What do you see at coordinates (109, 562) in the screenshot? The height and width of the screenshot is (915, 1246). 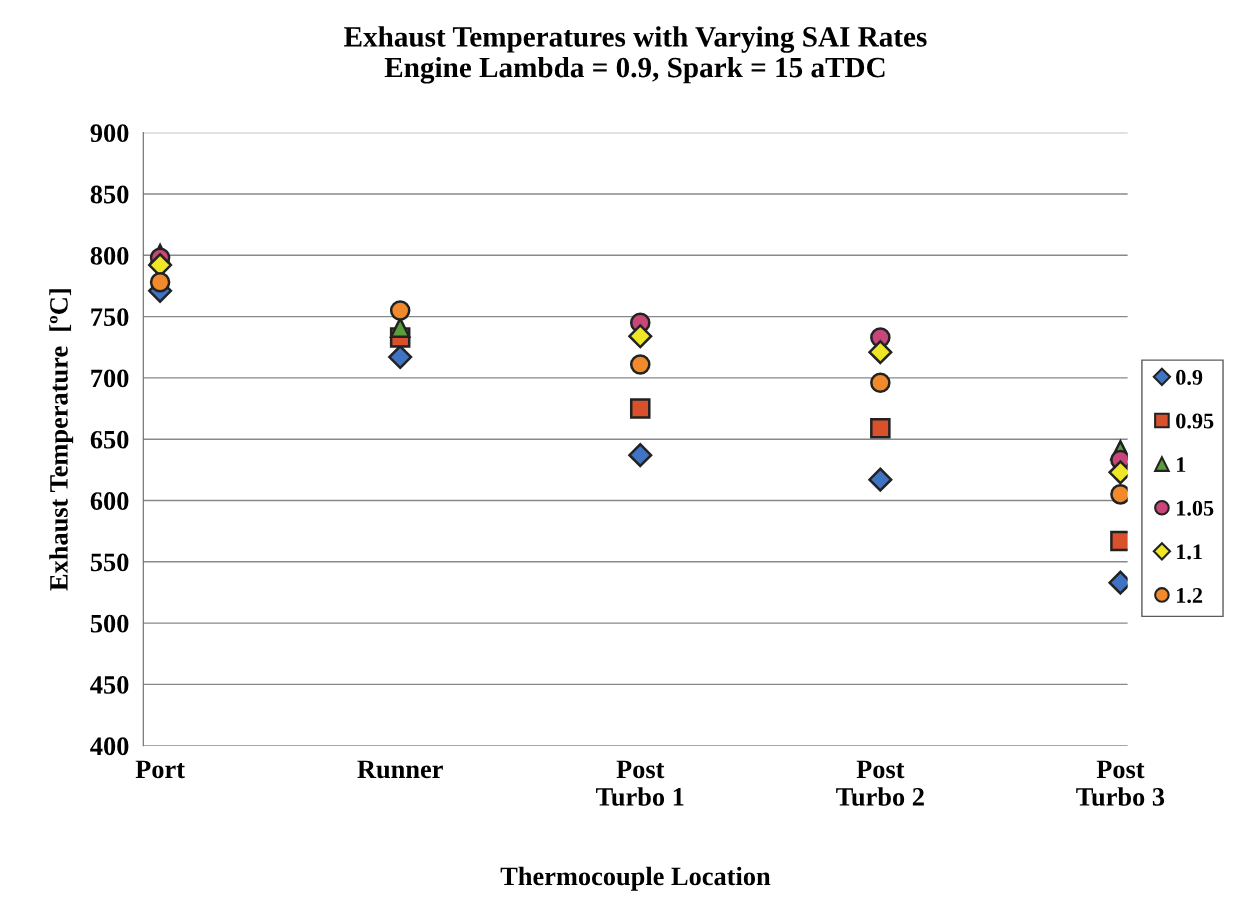 I see `y-tick-label: 550` at bounding box center [109, 562].